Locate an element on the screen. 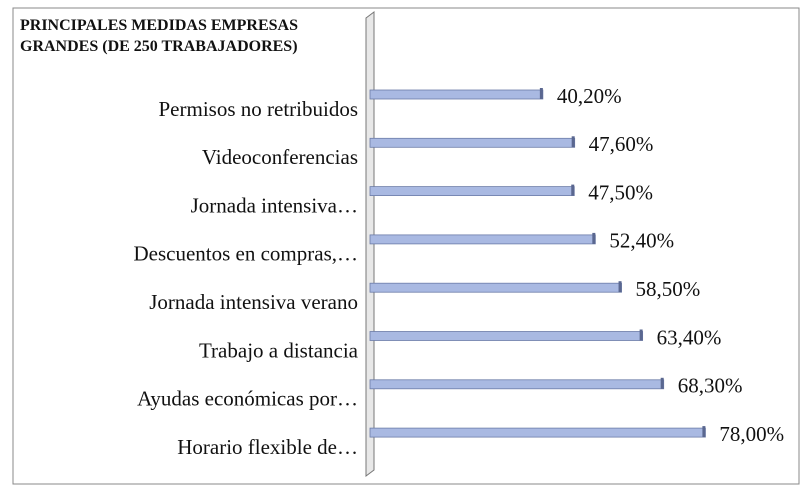 This screenshot has height=487, width=803. data-label: 68,30% is located at coordinates (710, 386).